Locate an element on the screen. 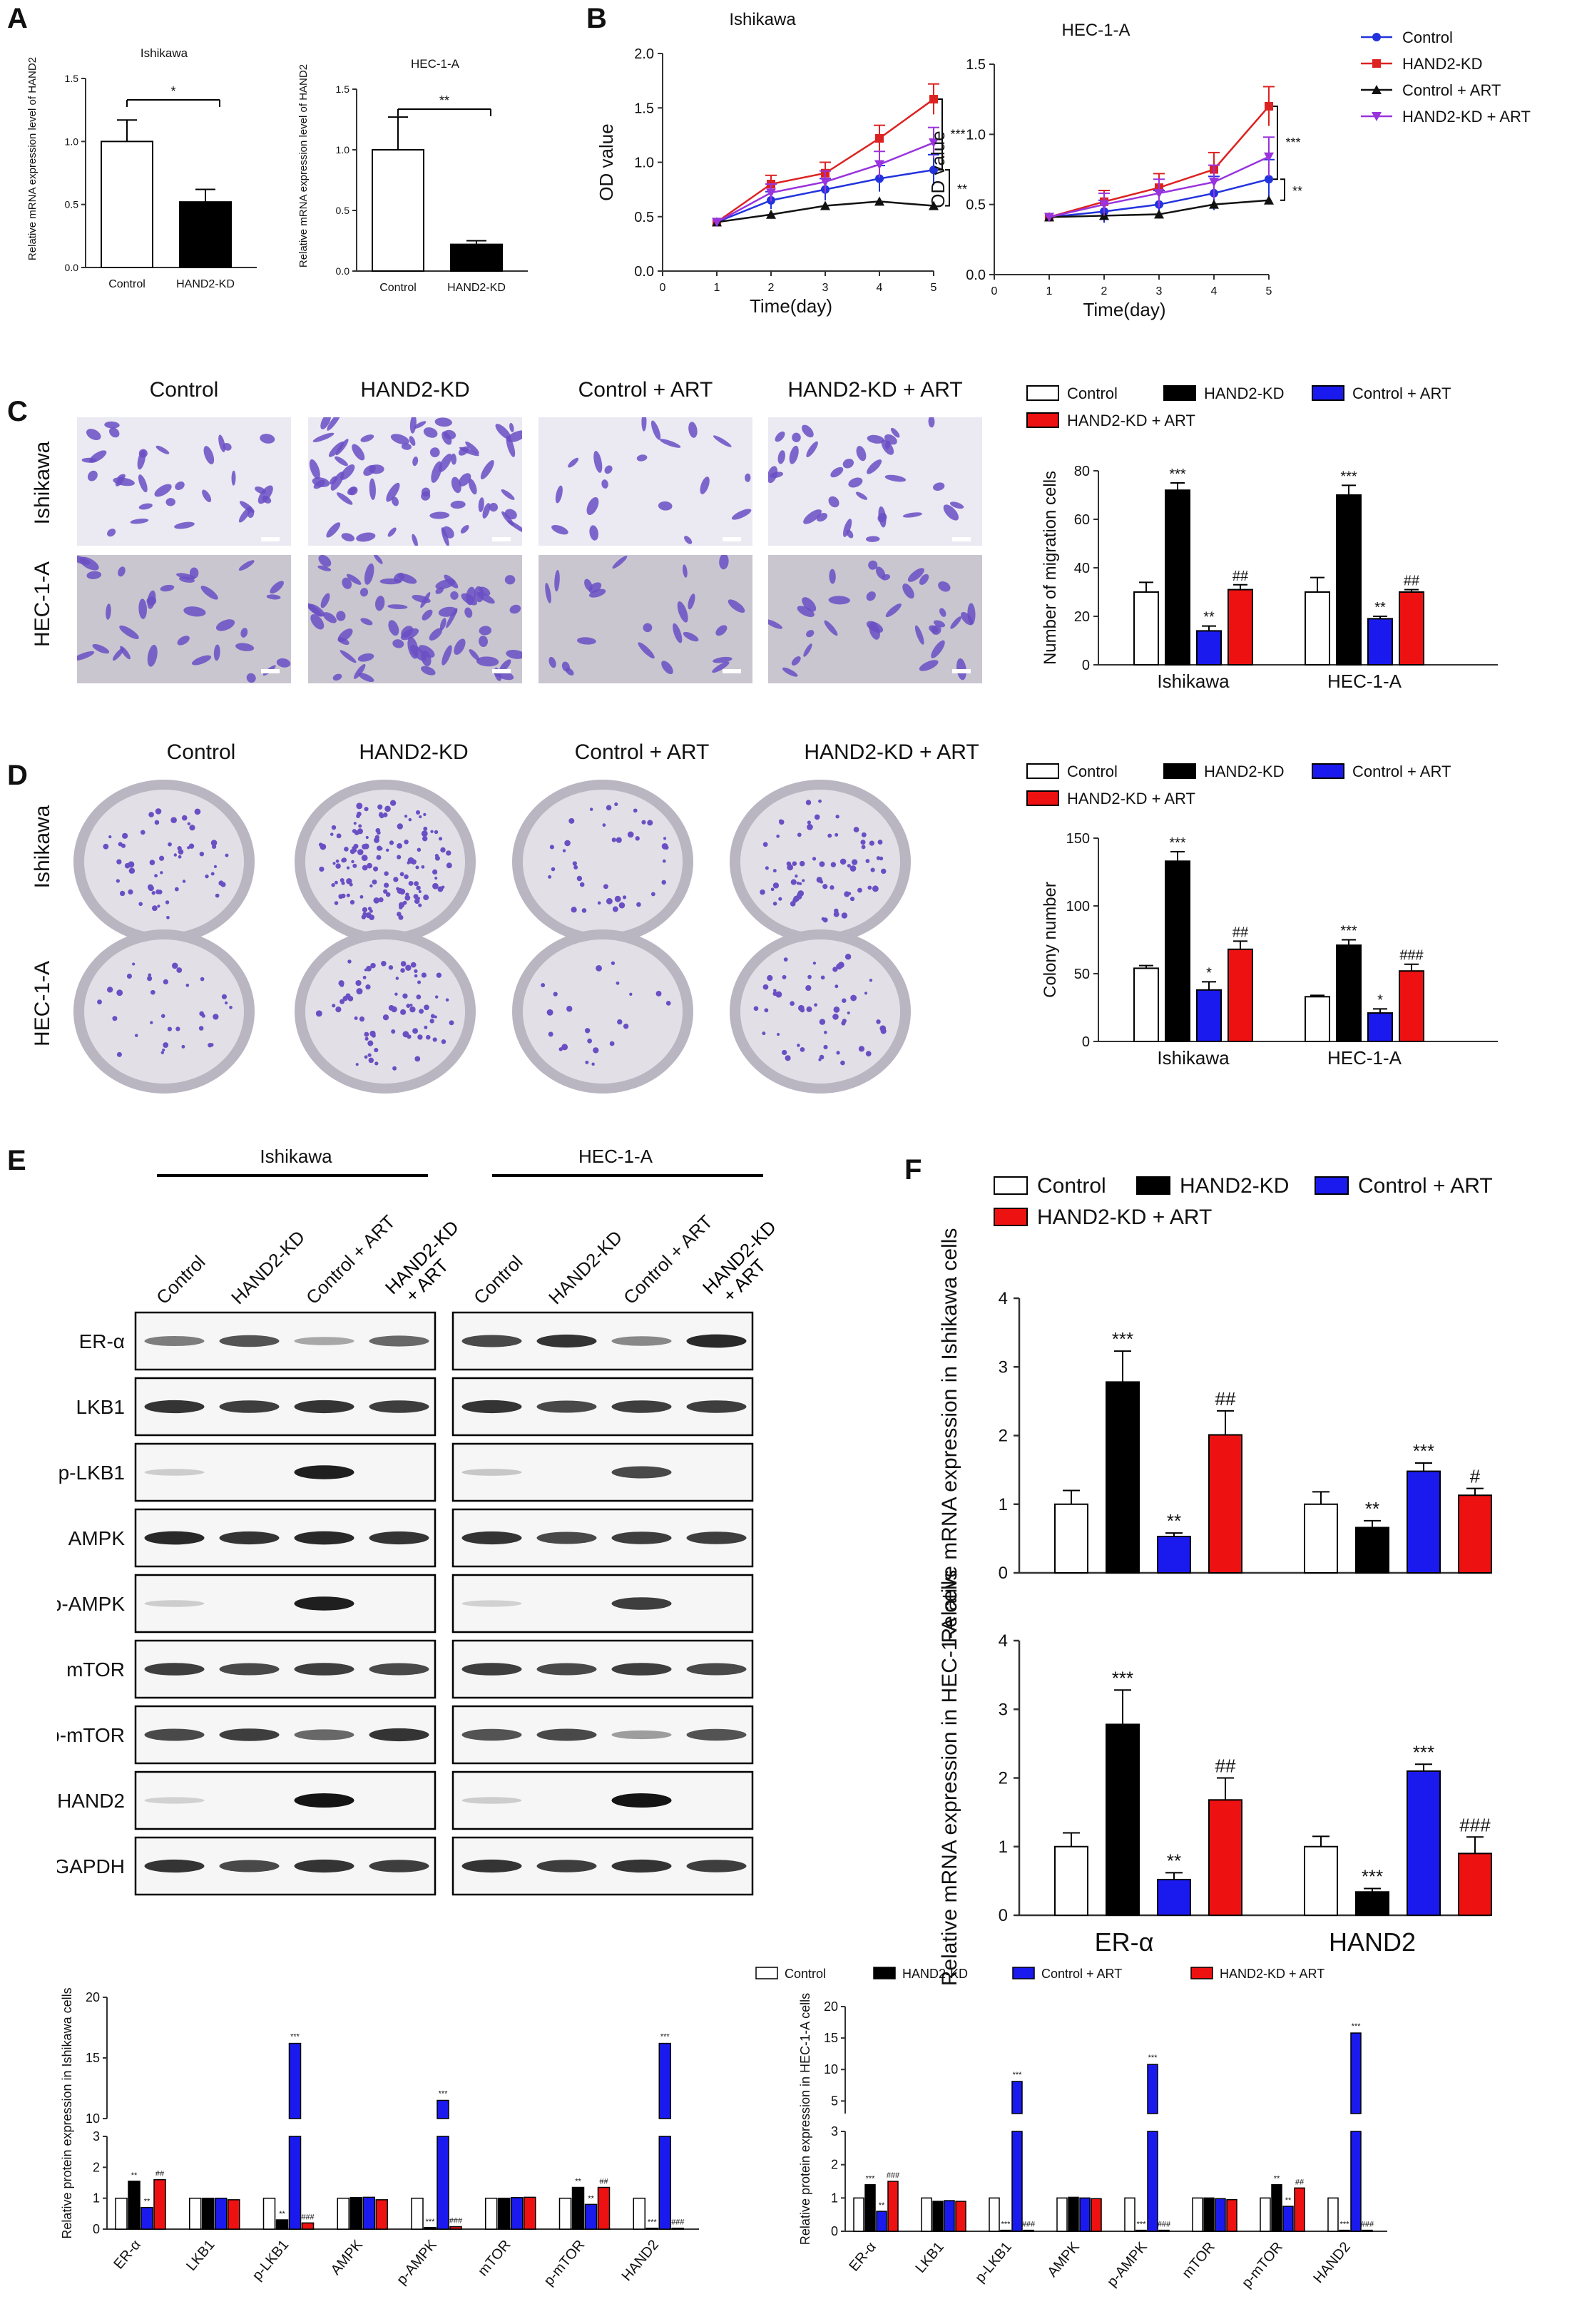 Image resolution: width=1572 pixels, height=2324 pixels. panel-letter-d: D is located at coordinates (17, 775).